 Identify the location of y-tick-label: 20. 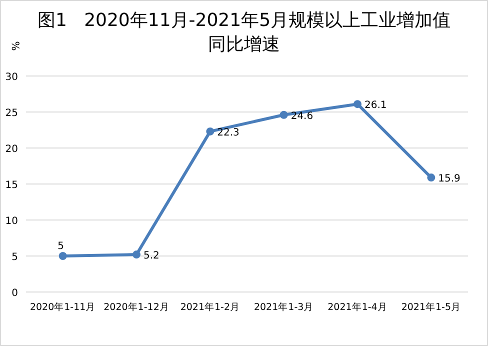
(11, 149).